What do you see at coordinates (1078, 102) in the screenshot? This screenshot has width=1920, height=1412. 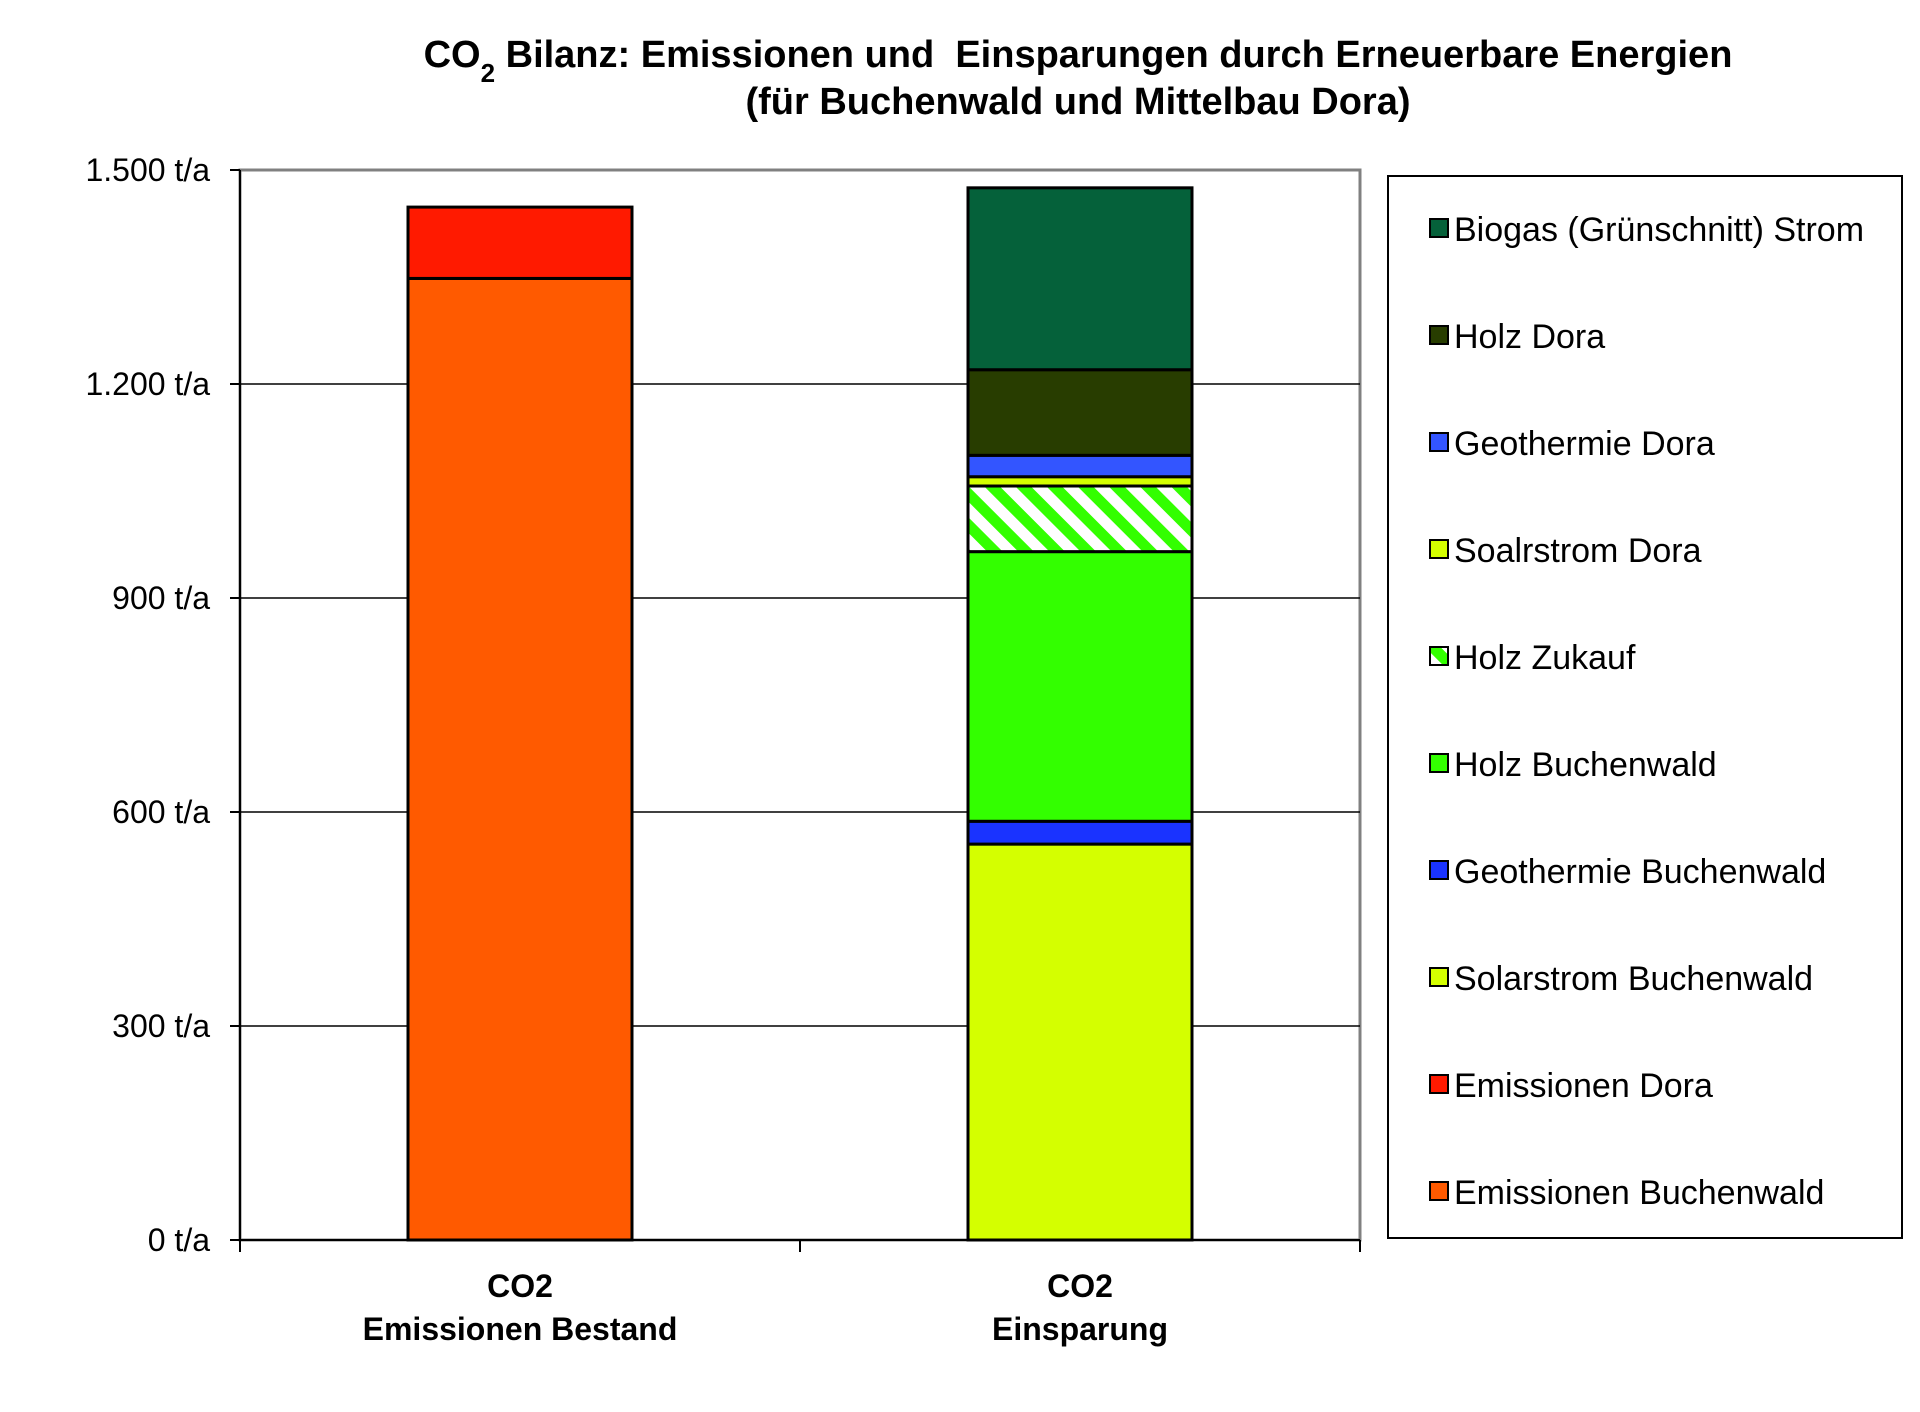 I see `chart-title-line2: (für Buchenwald und Mittelbau Dora)` at bounding box center [1078, 102].